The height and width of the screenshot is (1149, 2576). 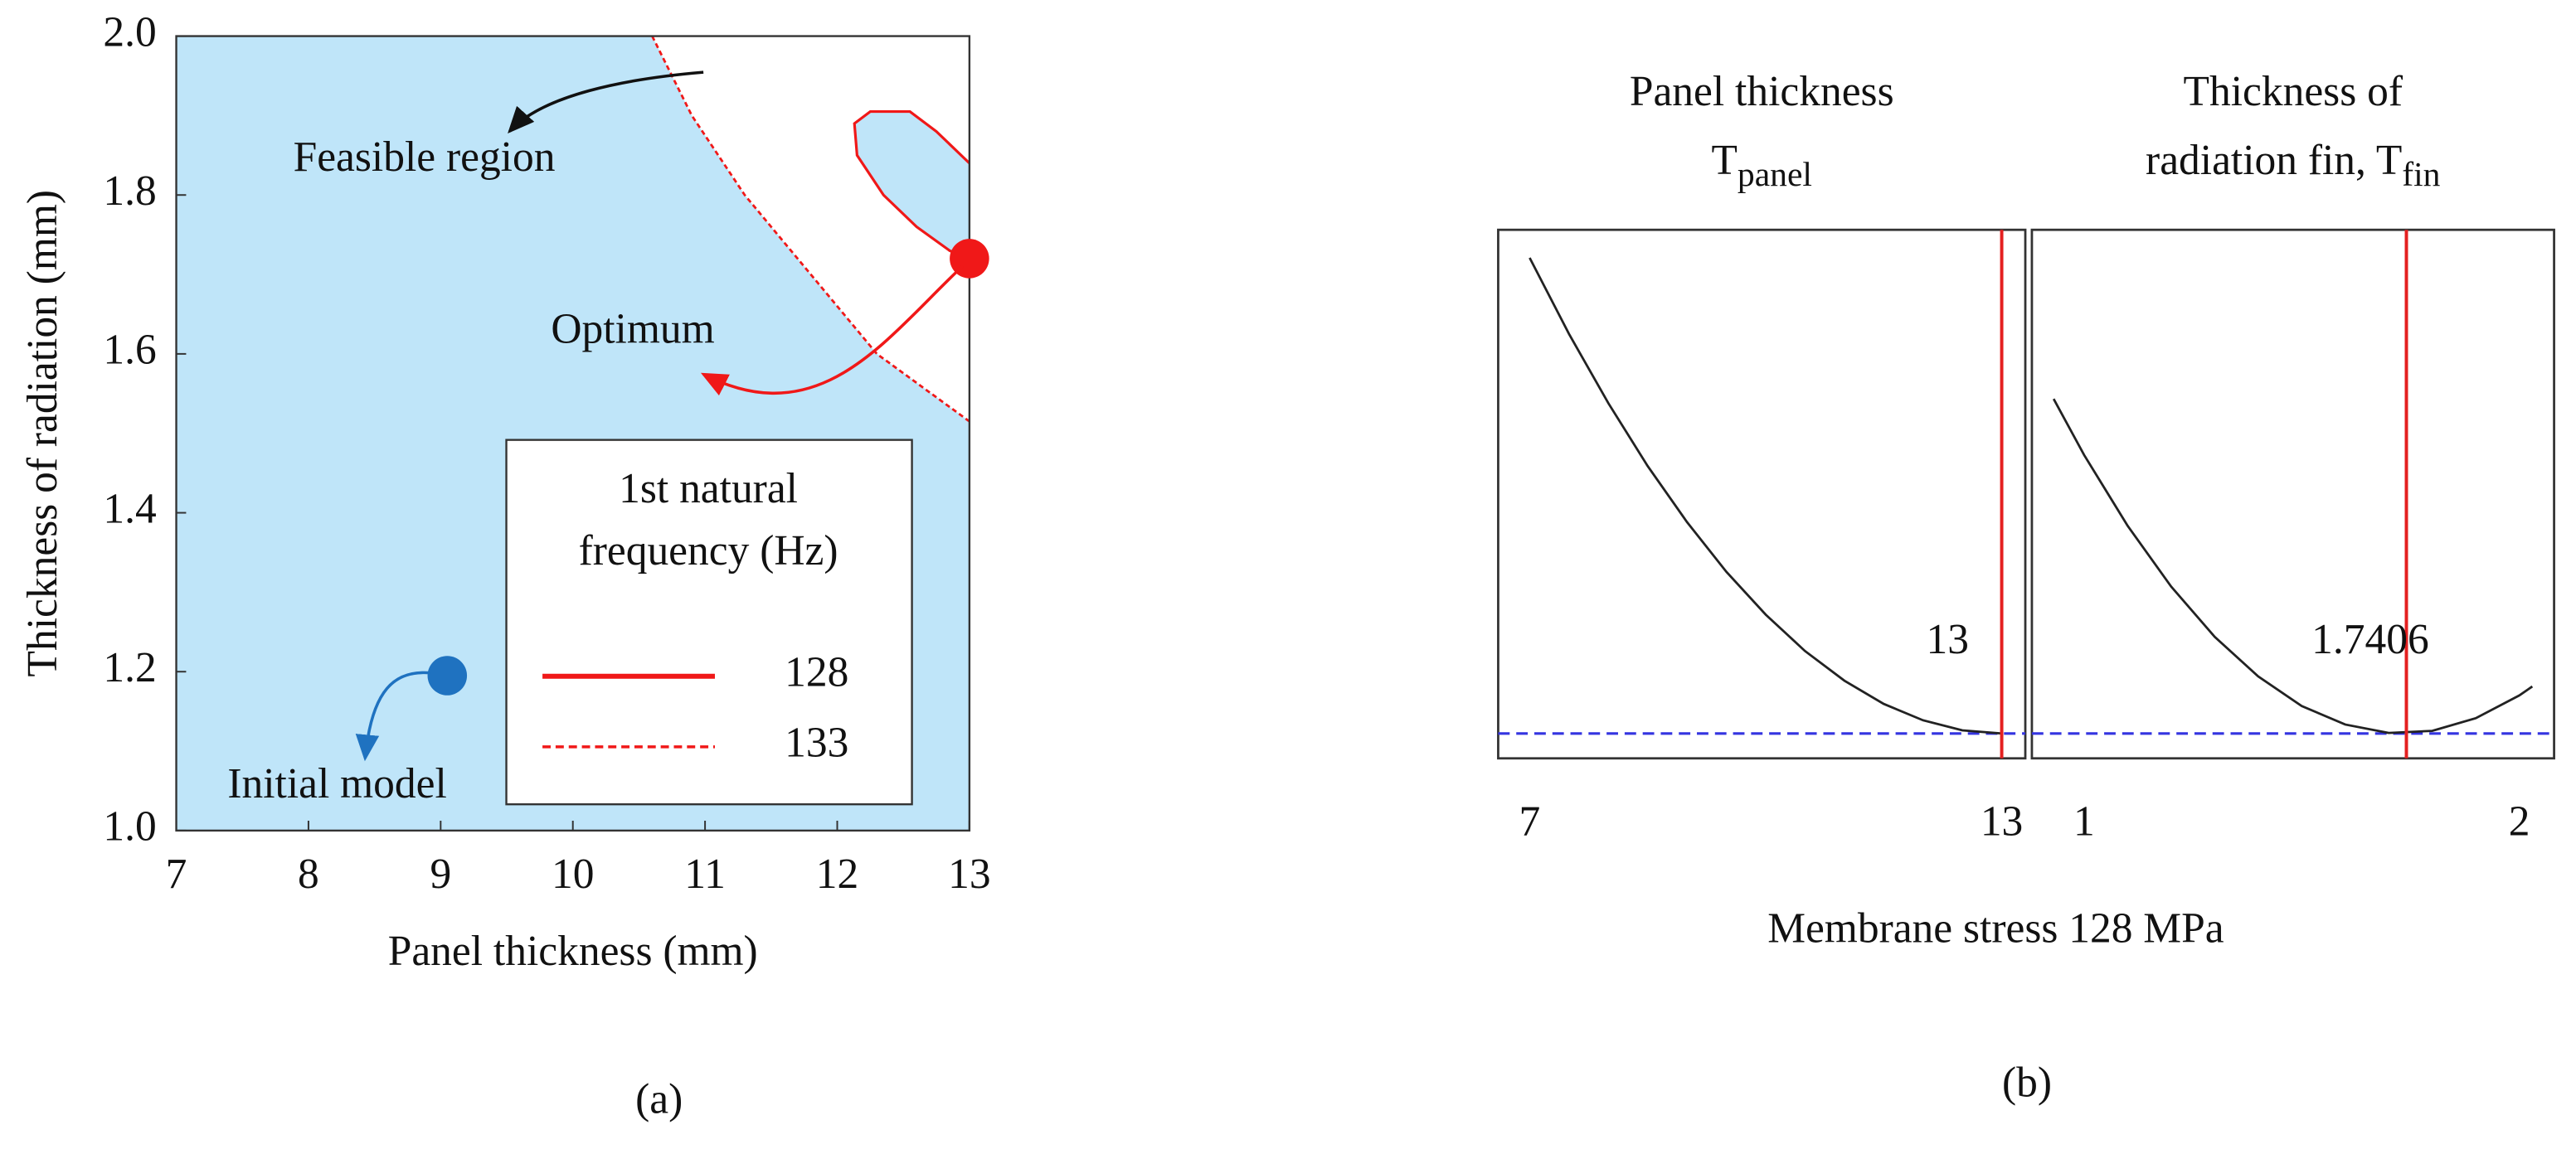 I want to click on panel-title: Panel thickness, so click(x=1762, y=91).